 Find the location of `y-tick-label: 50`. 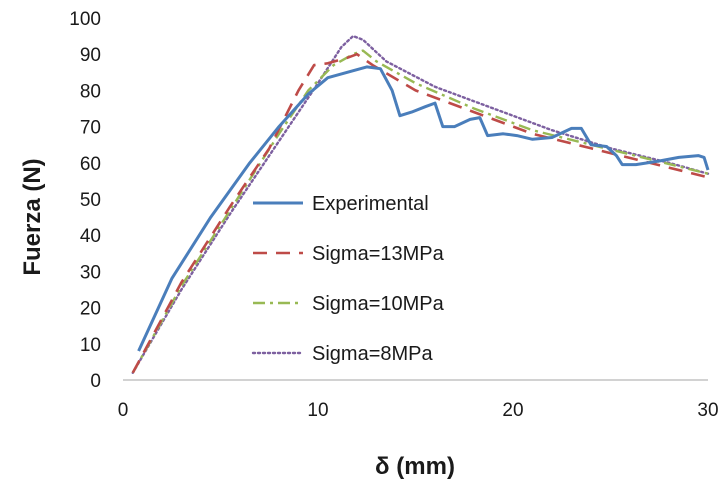

y-tick-label: 50 is located at coordinates (90, 200).